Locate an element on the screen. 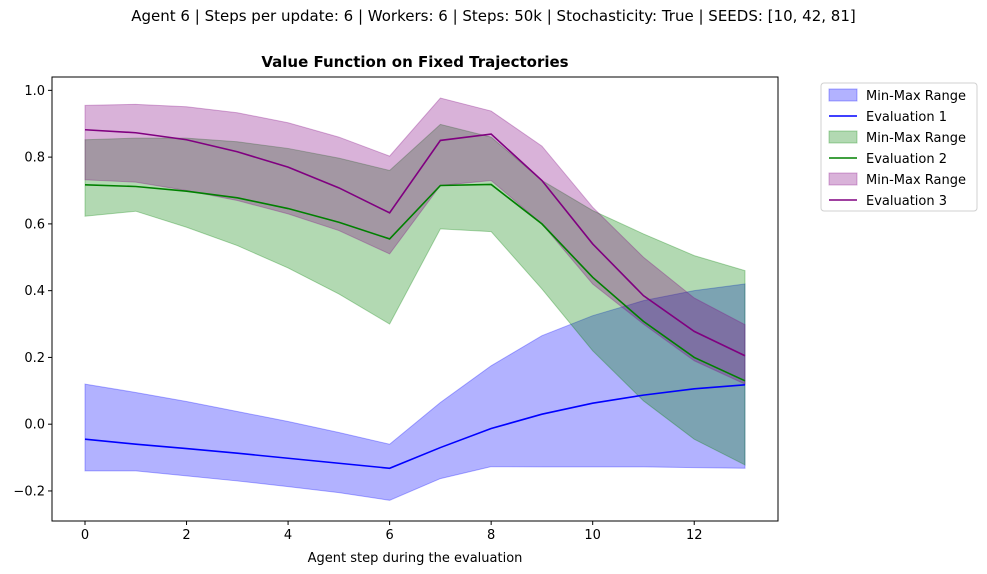 The image size is (987, 574). y-tick-label: 0.8 is located at coordinates (34, 158).